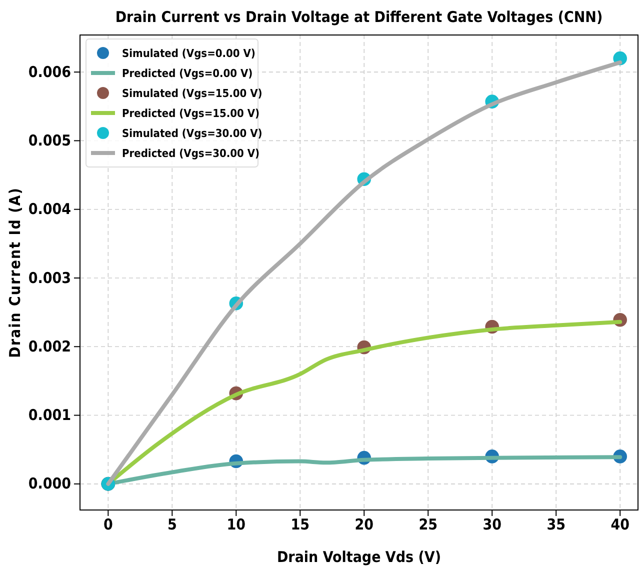 The image size is (640, 568). What do you see at coordinates (49, 141) in the screenshot?
I see `y-tick-label: 0.005` at bounding box center [49, 141].